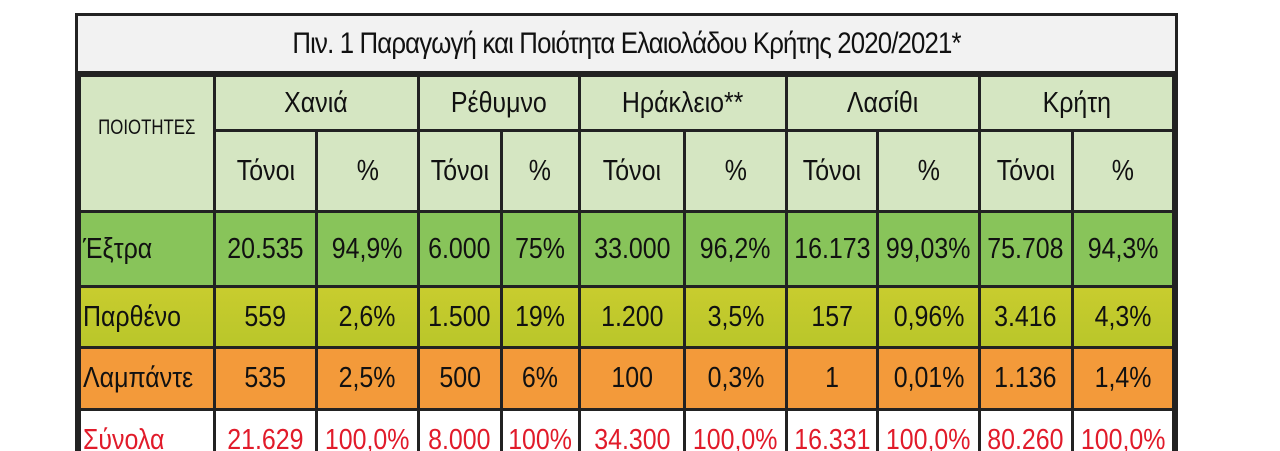 This screenshot has height=451, width=1280. What do you see at coordinates (735, 249) in the screenshot?
I see `percent-cell: 96,2%` at bounding box center [735, 249].